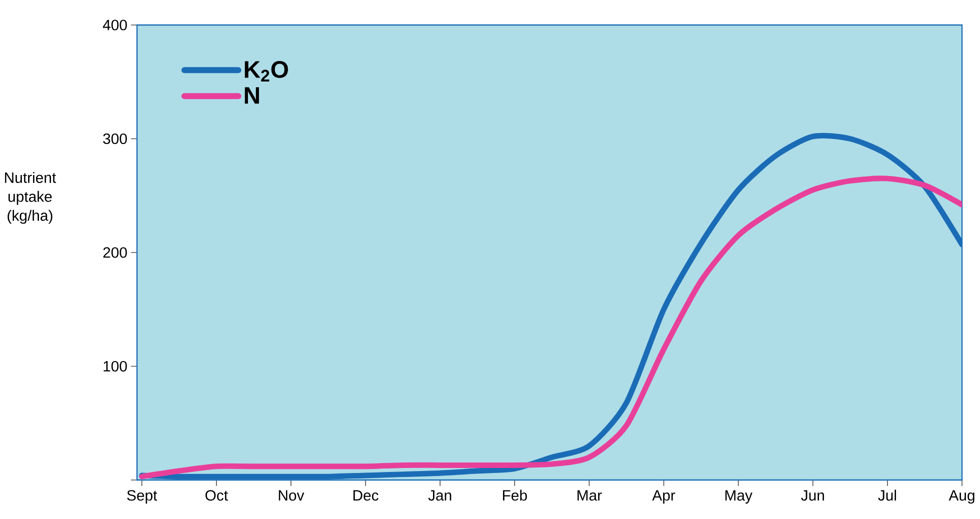 This screenshot has height=519, width=980. Describe the element at coordinates (738, 497) in the screenshot. I see `x-tick-label: May` at that location.